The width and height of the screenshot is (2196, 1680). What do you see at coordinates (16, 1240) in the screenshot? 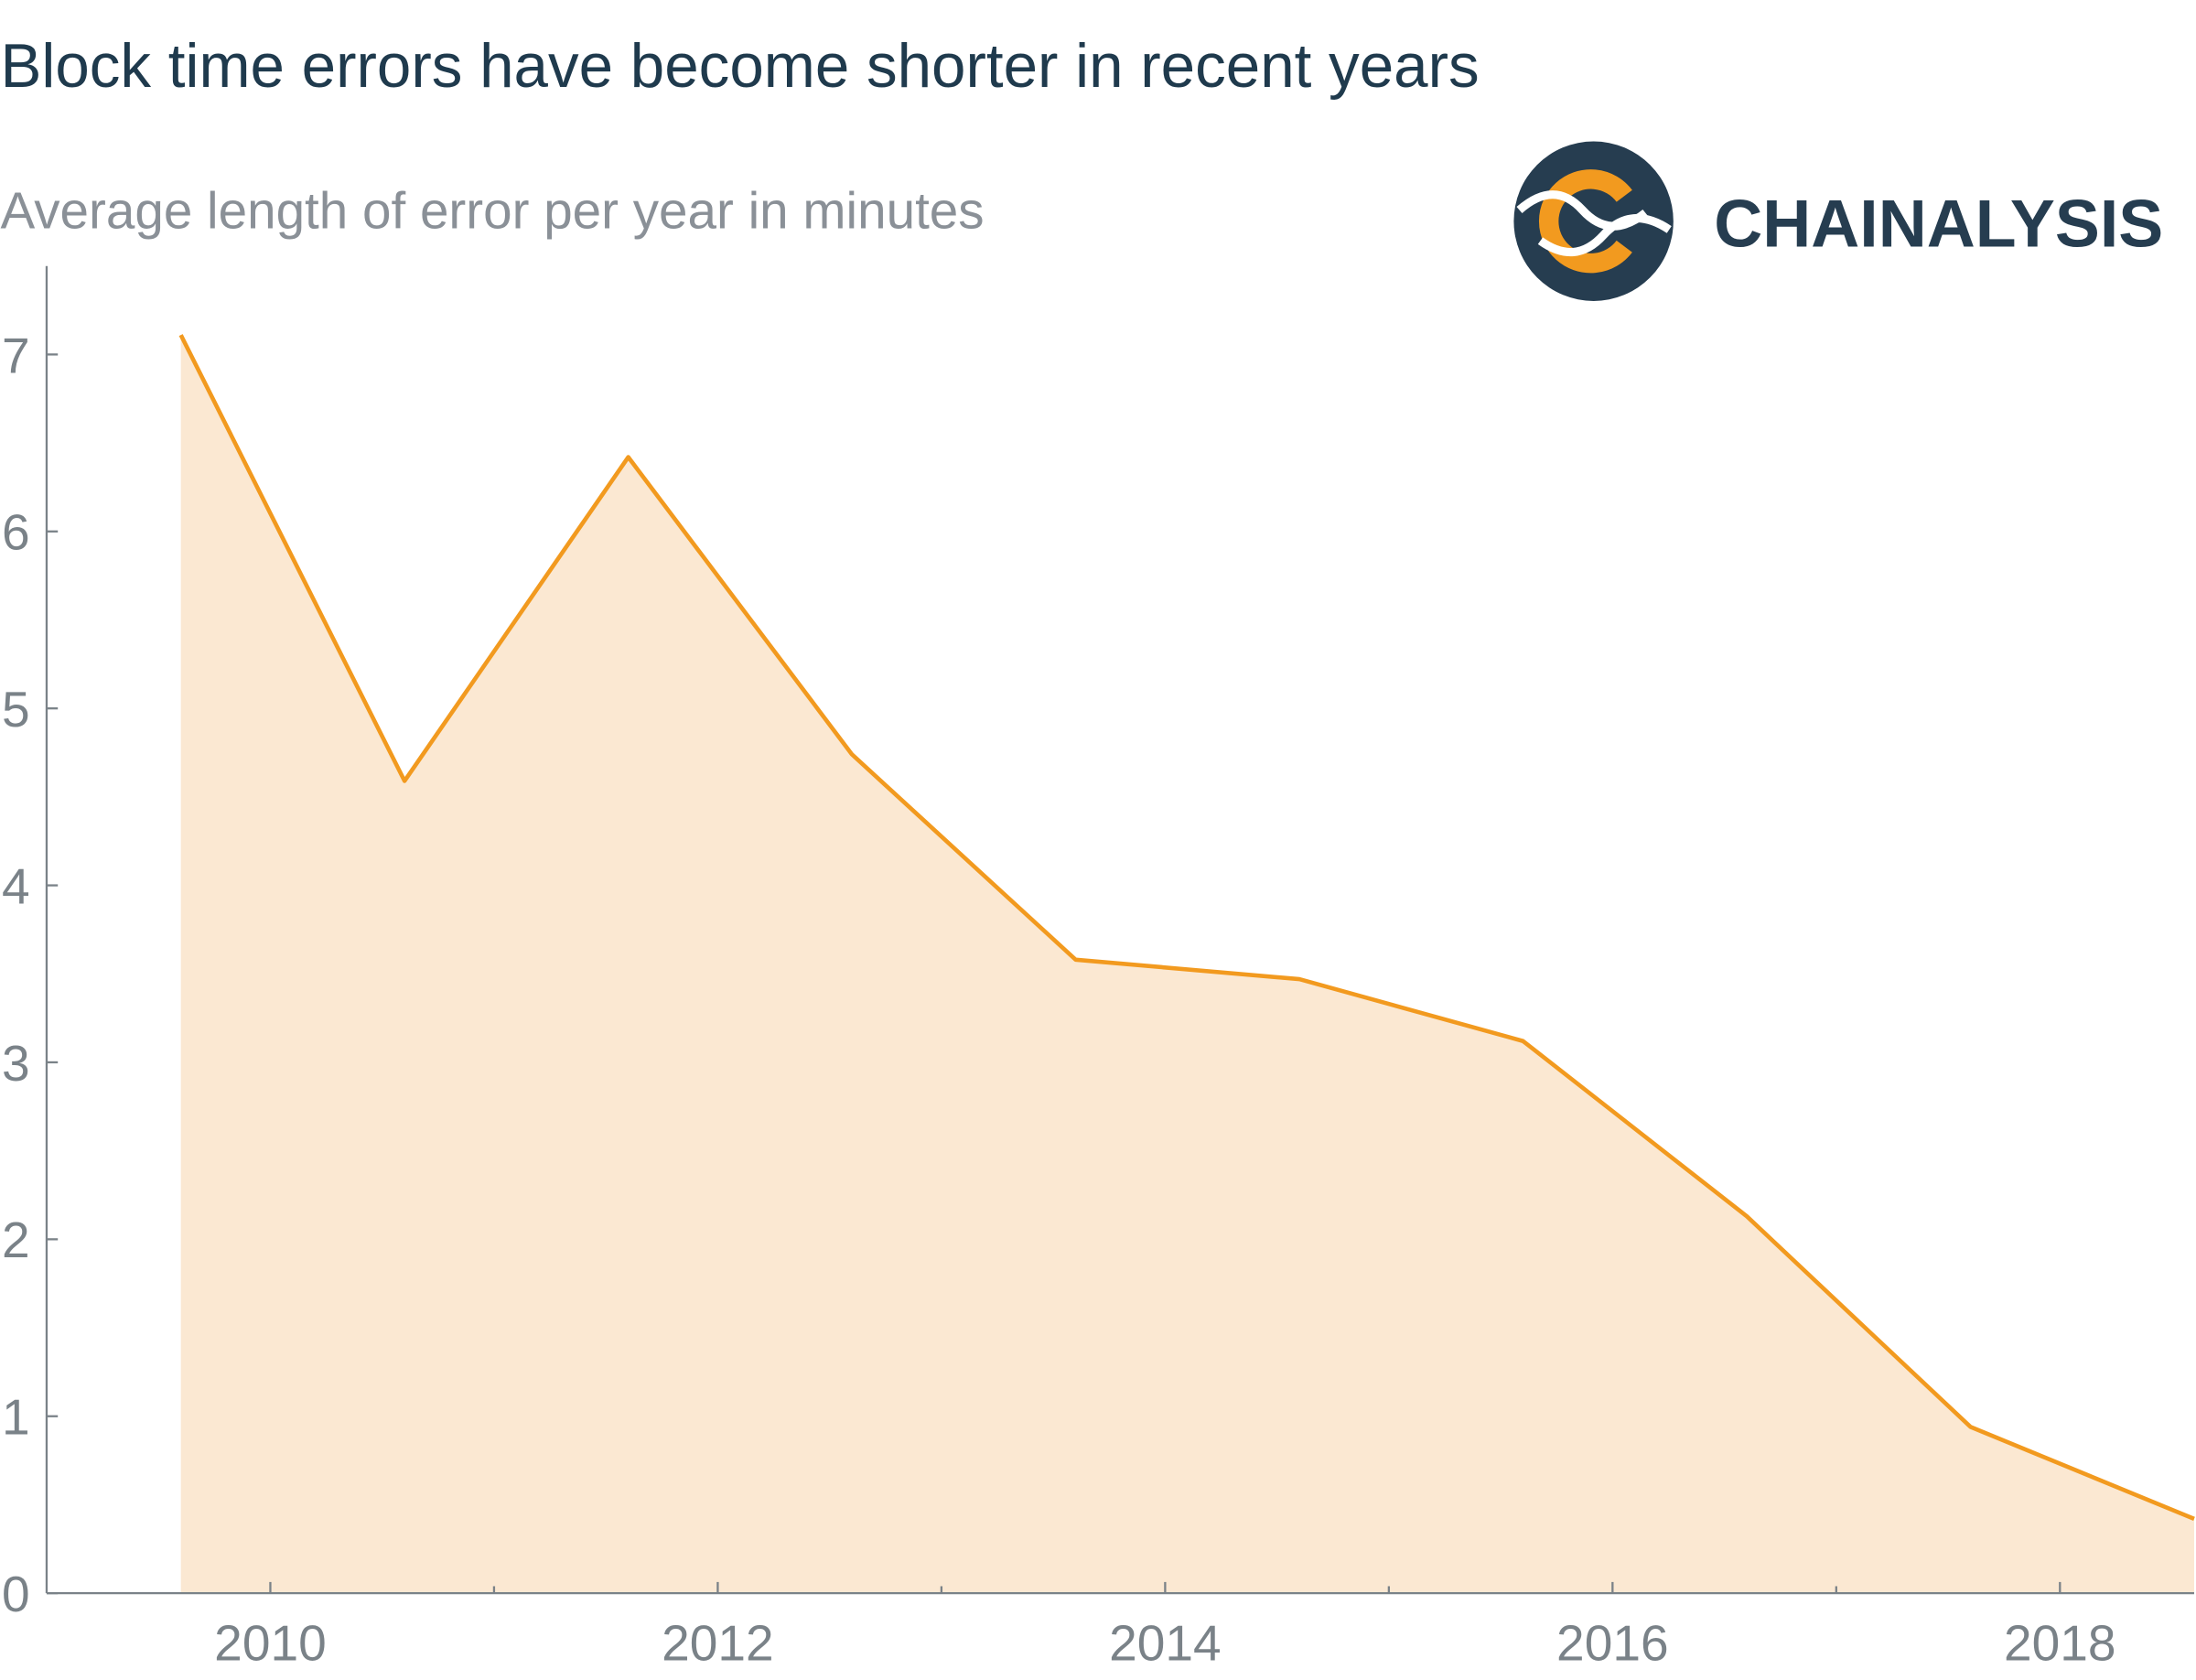
I see `y-tick-label: 2` at bounding box center [16, 1240].